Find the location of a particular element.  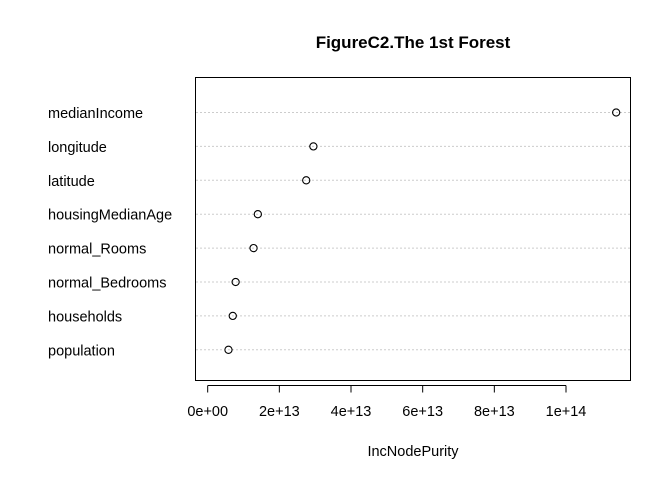

chart-title: FigureC2.The 1st Forest is located at coordinates (413, 42).